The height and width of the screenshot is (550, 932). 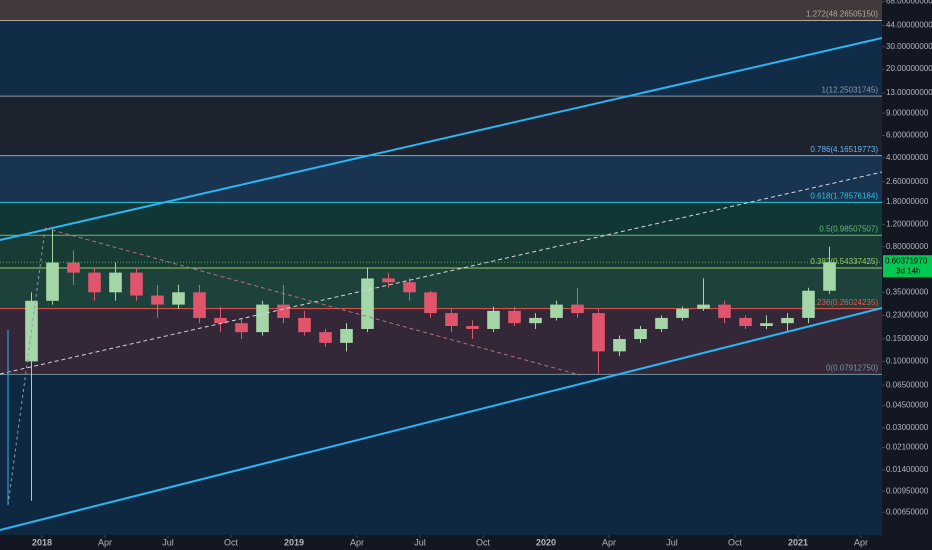 What do you see at coordinates (907, 469) in the screenshot?
I see `y-tick-label: 0.01400000` at bounding box center [907, 469].